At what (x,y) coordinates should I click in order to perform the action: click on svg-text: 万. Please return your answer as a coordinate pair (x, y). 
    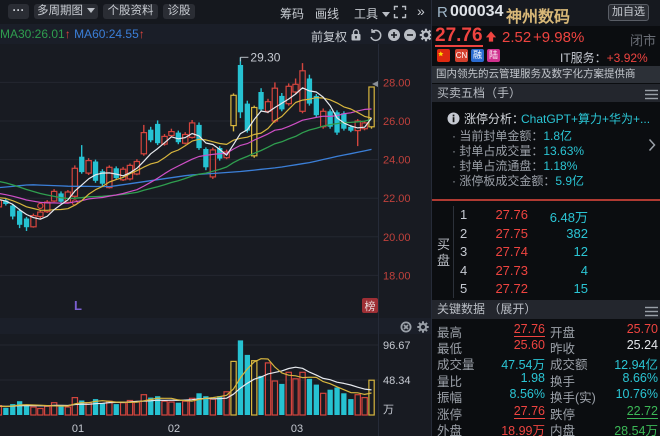
    Looking at the image, I should click on (388, 410).